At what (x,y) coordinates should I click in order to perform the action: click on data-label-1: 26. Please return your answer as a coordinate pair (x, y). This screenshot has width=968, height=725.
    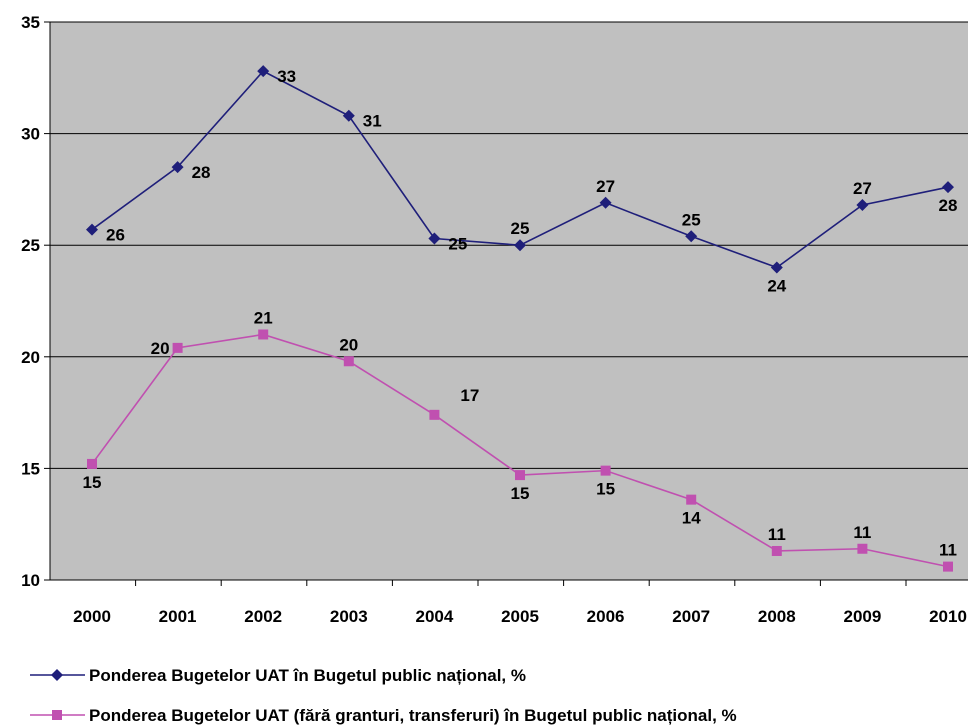
    Looking at the image, I should click on (115, 235).